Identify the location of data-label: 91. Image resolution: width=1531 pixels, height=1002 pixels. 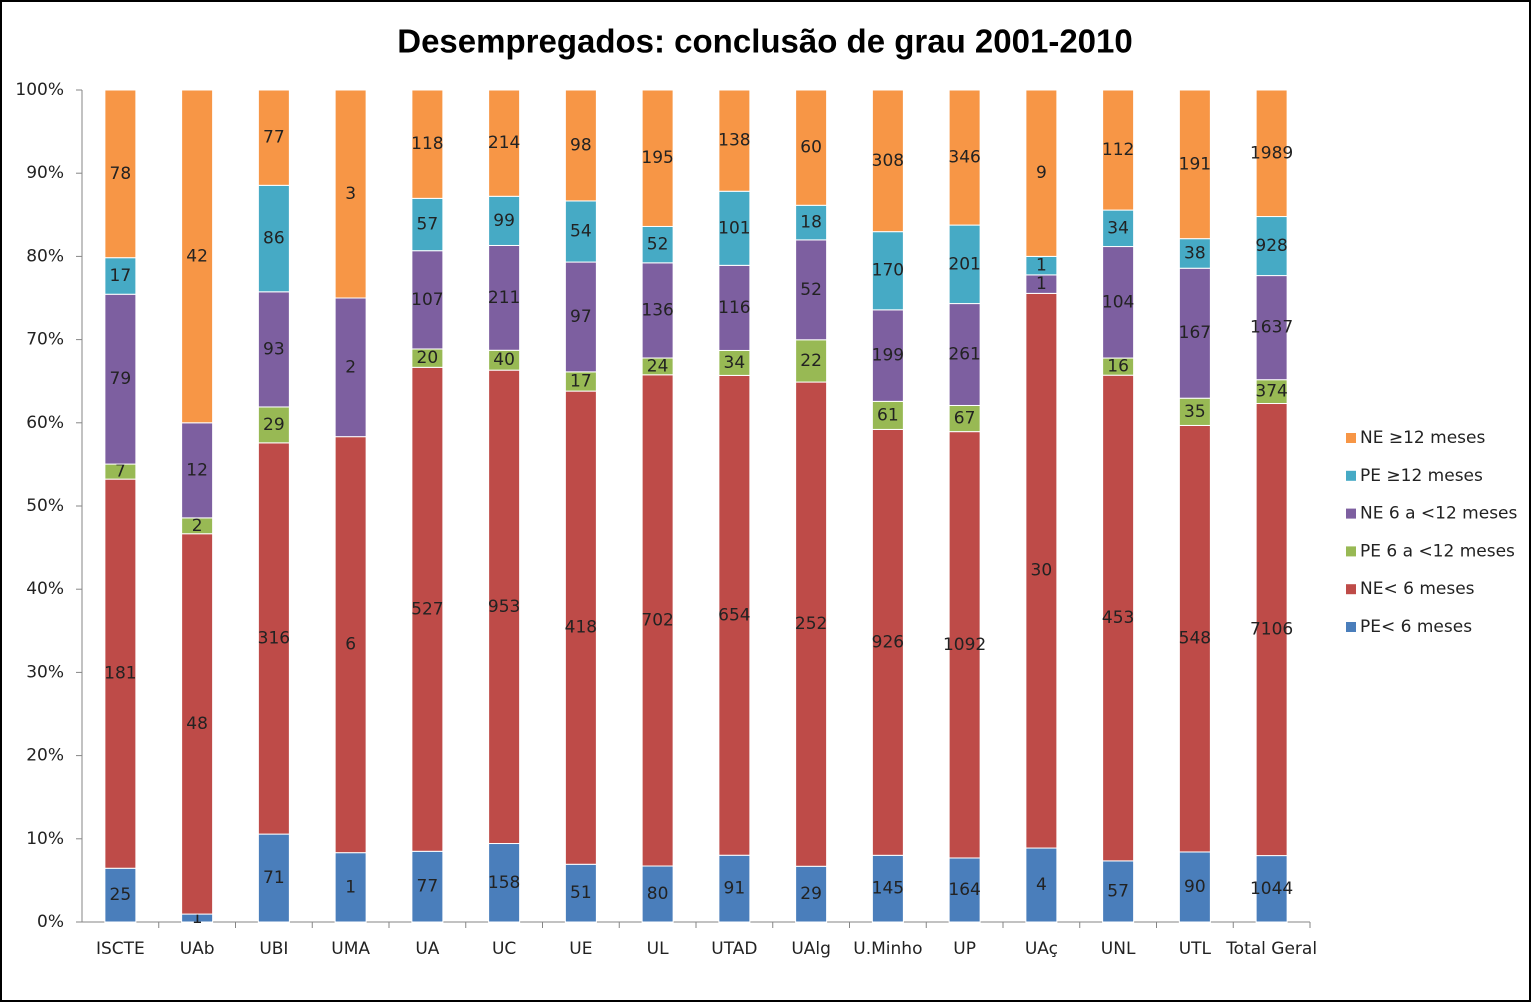
(735, 889).